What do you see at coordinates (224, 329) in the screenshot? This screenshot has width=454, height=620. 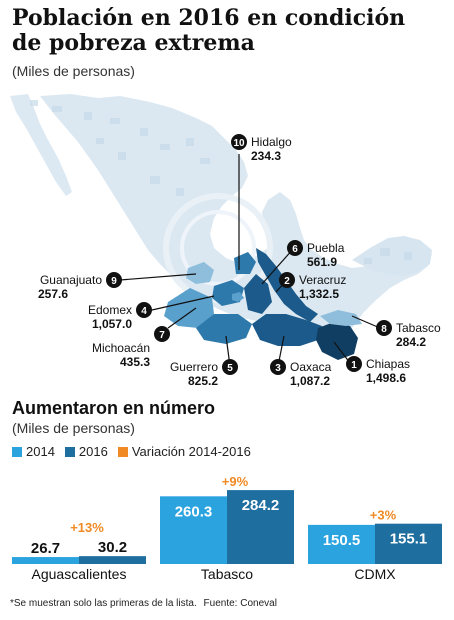 I see `state-guerrero` at bounding box center [224, 329].